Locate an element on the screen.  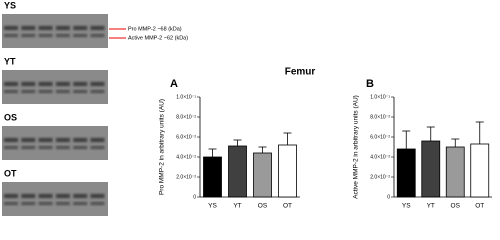
annotation: Active MMP-2 ~62 (kDa) is located at coordinates (158, 38).